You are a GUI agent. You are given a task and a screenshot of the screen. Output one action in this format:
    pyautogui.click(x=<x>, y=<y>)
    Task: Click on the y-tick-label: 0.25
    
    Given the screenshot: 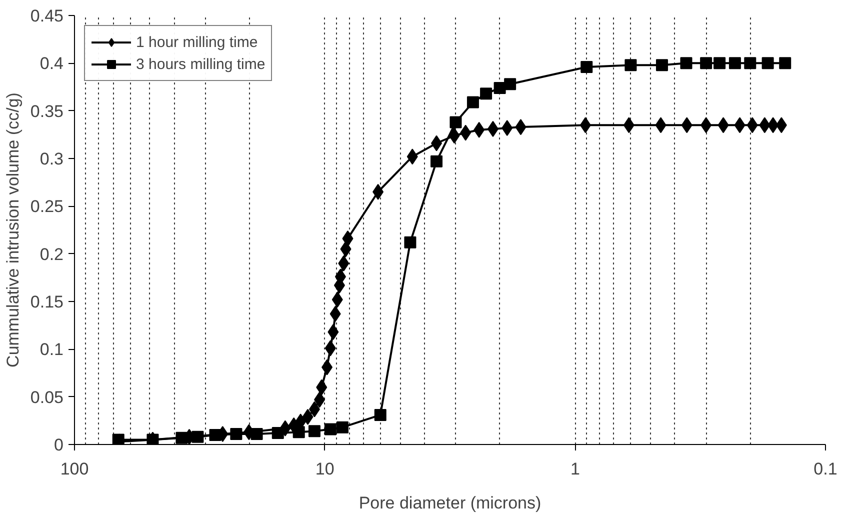 What is the action you would take?
    pyautogui.click(x=47, y=206)
    